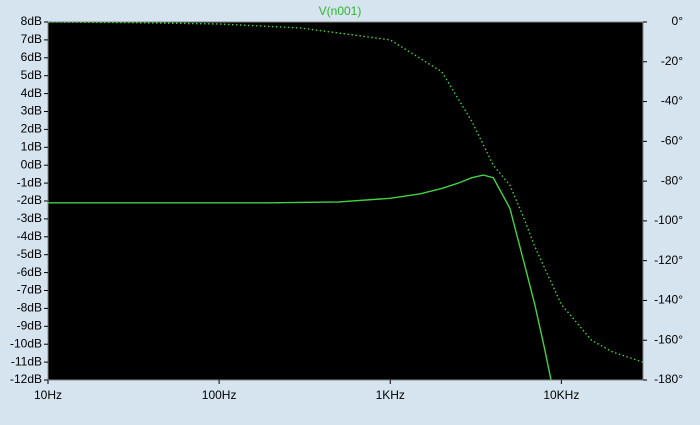  I want to click on y-tick-label: 0dB, so click(31, 164).